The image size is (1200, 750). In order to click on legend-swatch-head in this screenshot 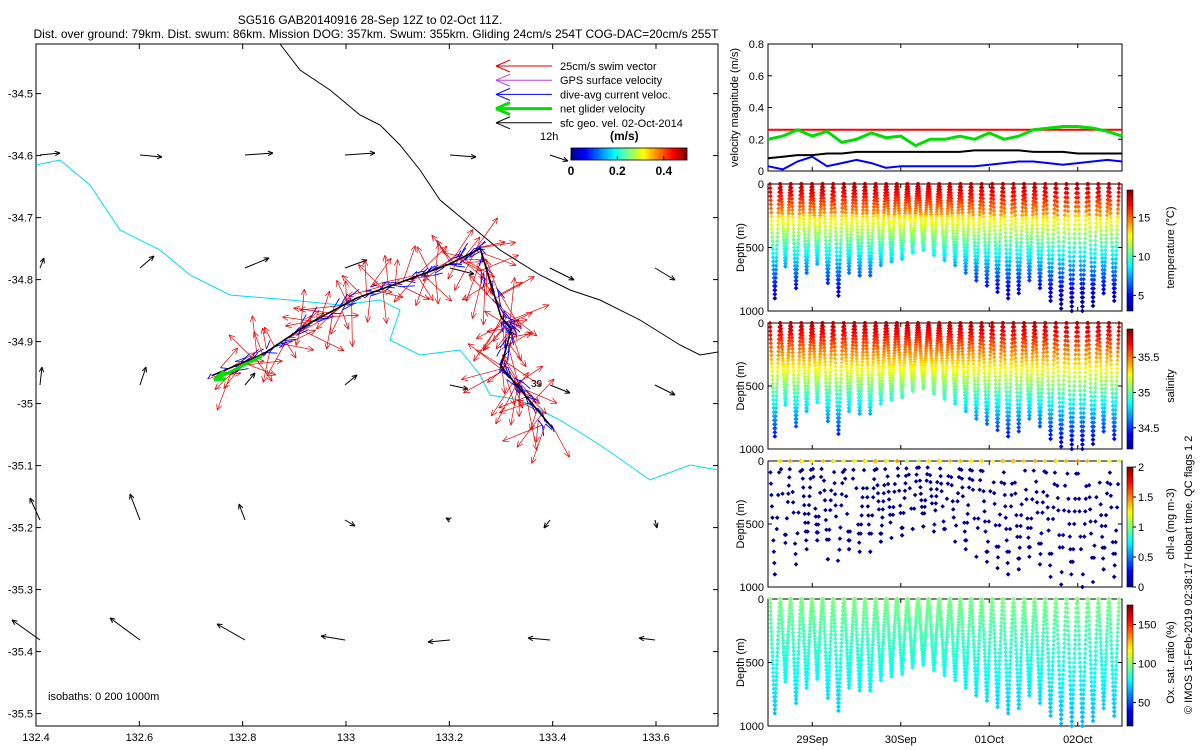, I will do `click(503, 123)`.